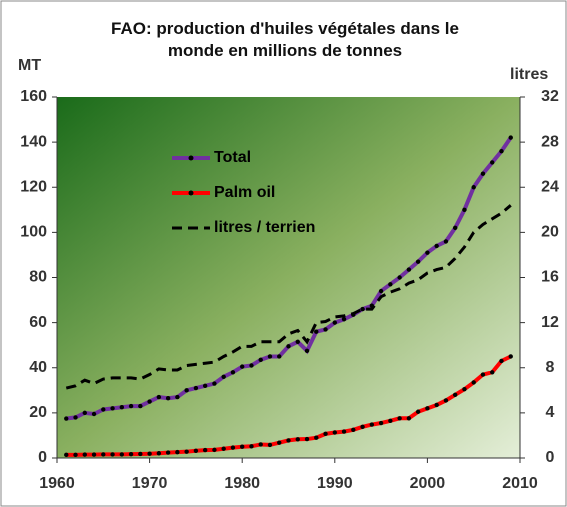 The image size is (567, 507). What do you see at coordinates (550, 457) in the screenshot?
I see `y2-tick-label: 0` at bounding box center [550, 457].